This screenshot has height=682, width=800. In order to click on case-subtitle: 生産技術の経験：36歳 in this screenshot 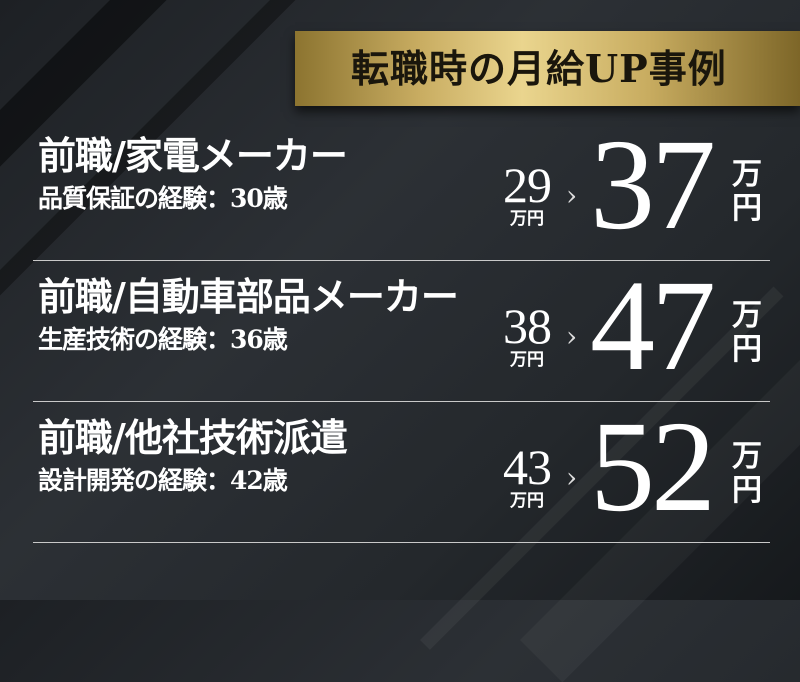, I will do `click(163, 339)`.